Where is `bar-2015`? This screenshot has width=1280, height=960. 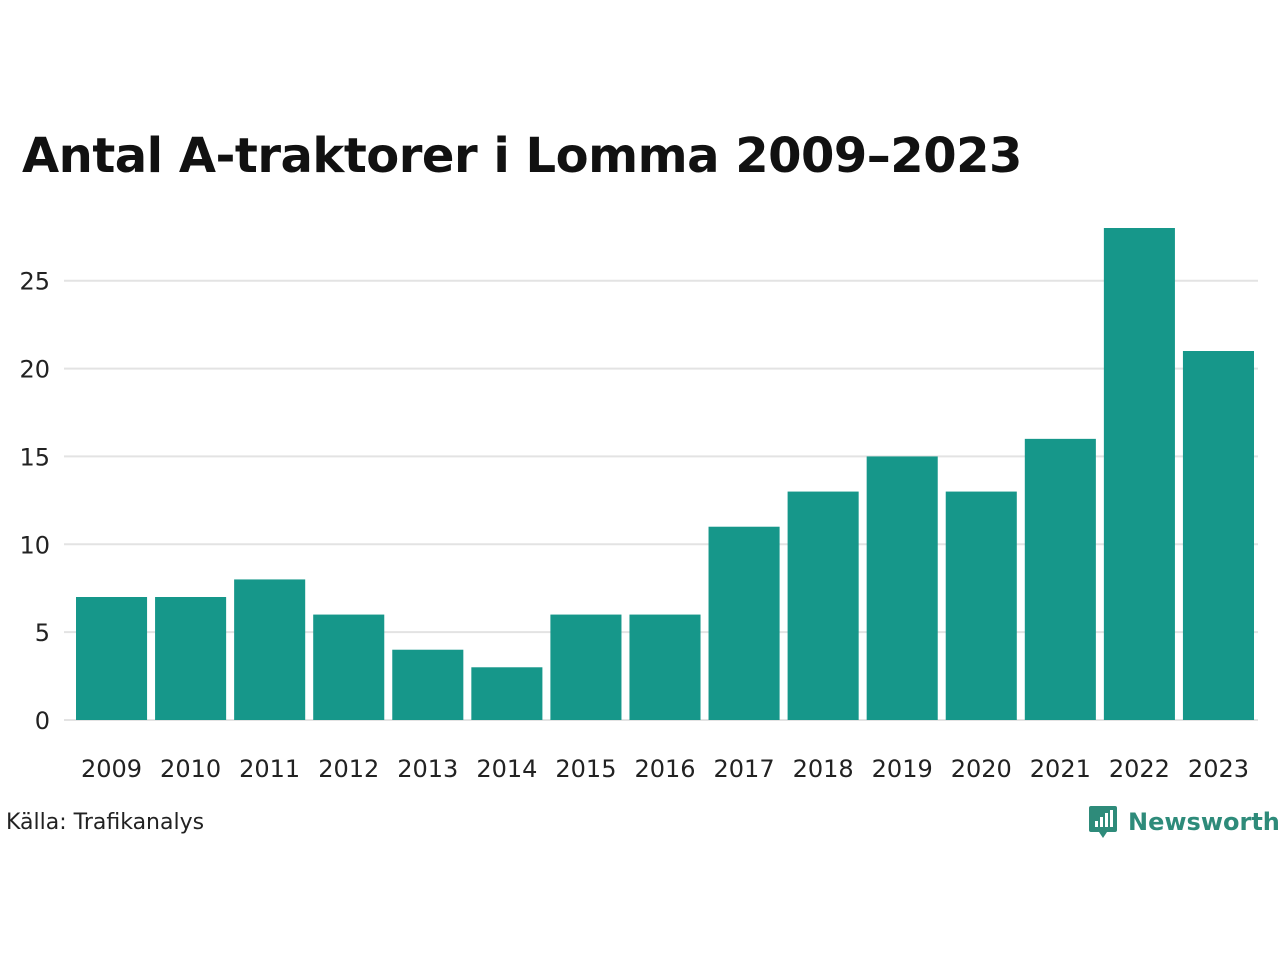 bar-2015 is located at coordinates (586, 667).